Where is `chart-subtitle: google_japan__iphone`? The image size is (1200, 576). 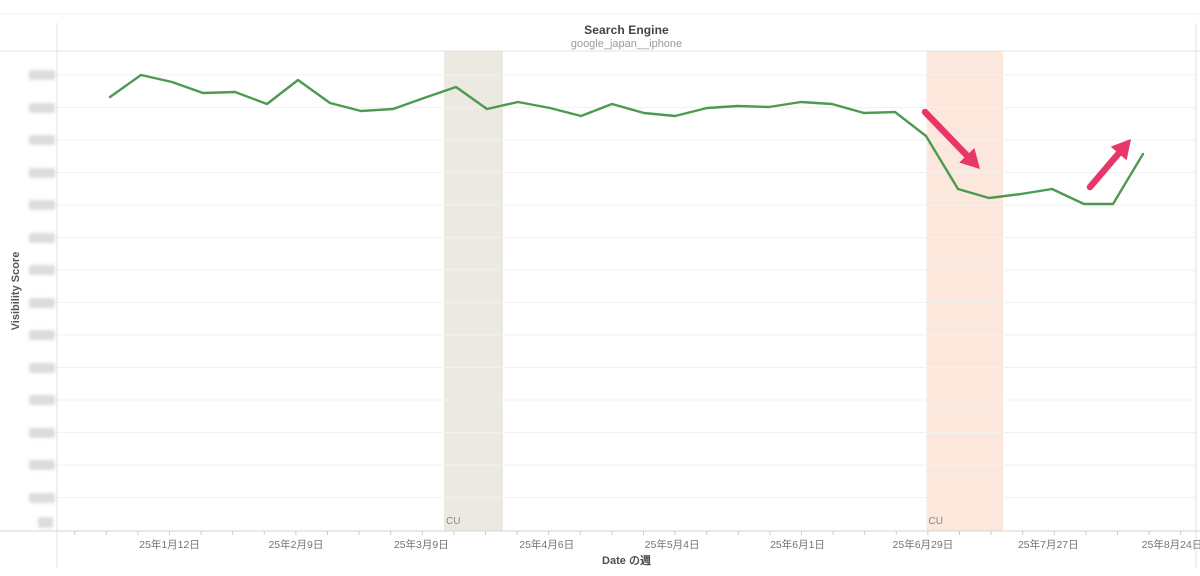 chart-subtitle: google_japan__iphone is located at coordinates (626, 44).